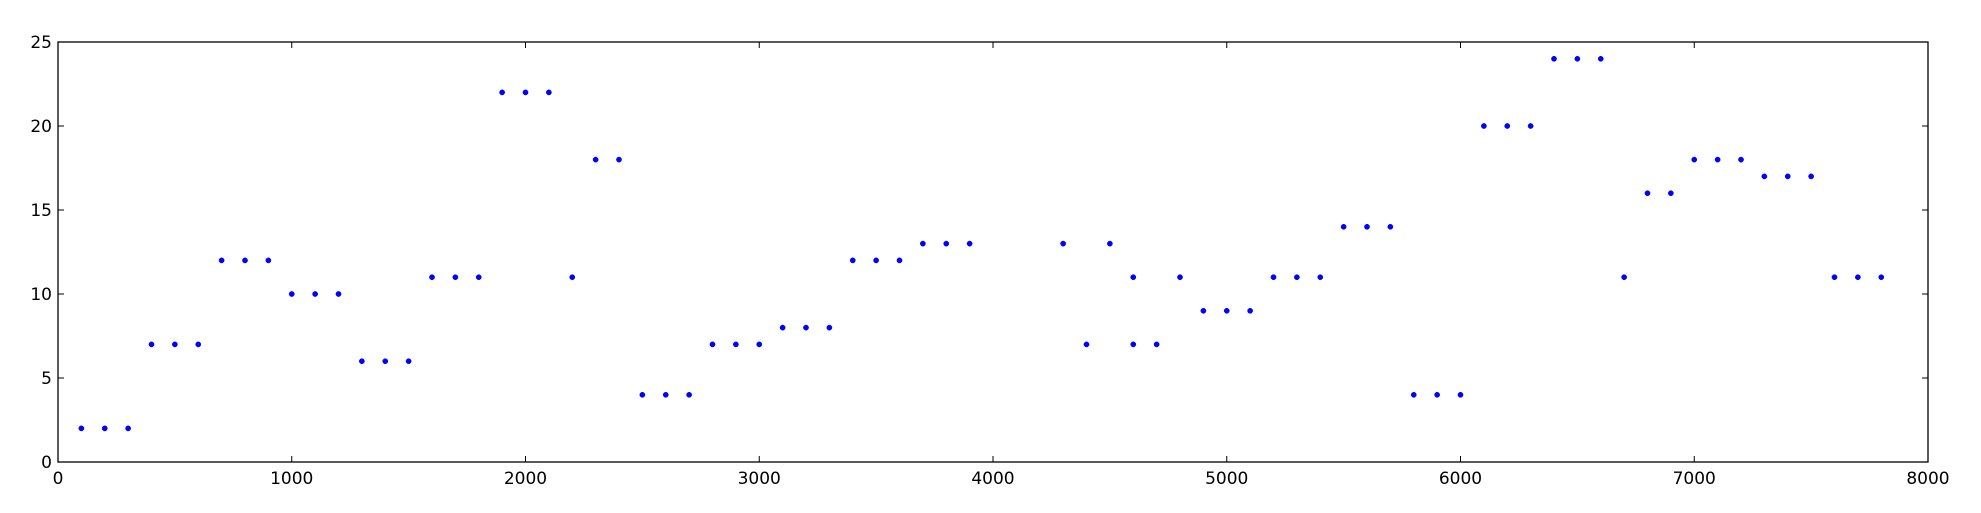  What do you see at coordinates (41, 43) in the screenshot?
I see `y-tick-label: 25` at bounding box center [41, 43].